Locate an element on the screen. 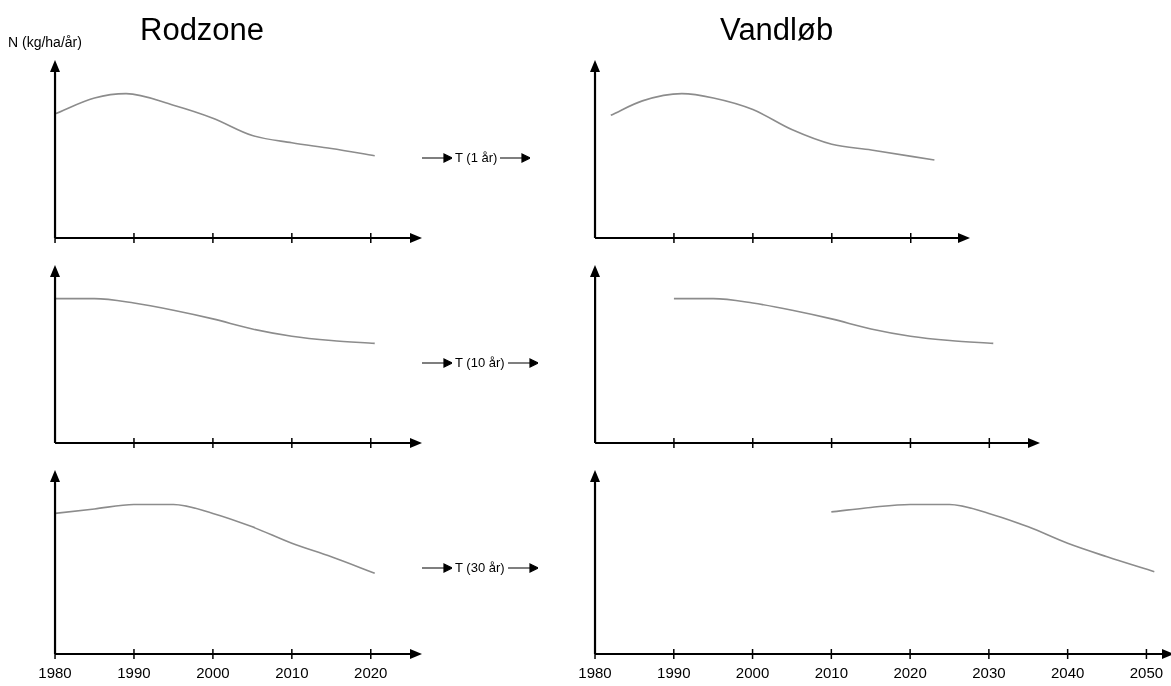 This screenshot has height=686, width=1171. x-tick-label: 2040 is located at coordinates (1067, 673).